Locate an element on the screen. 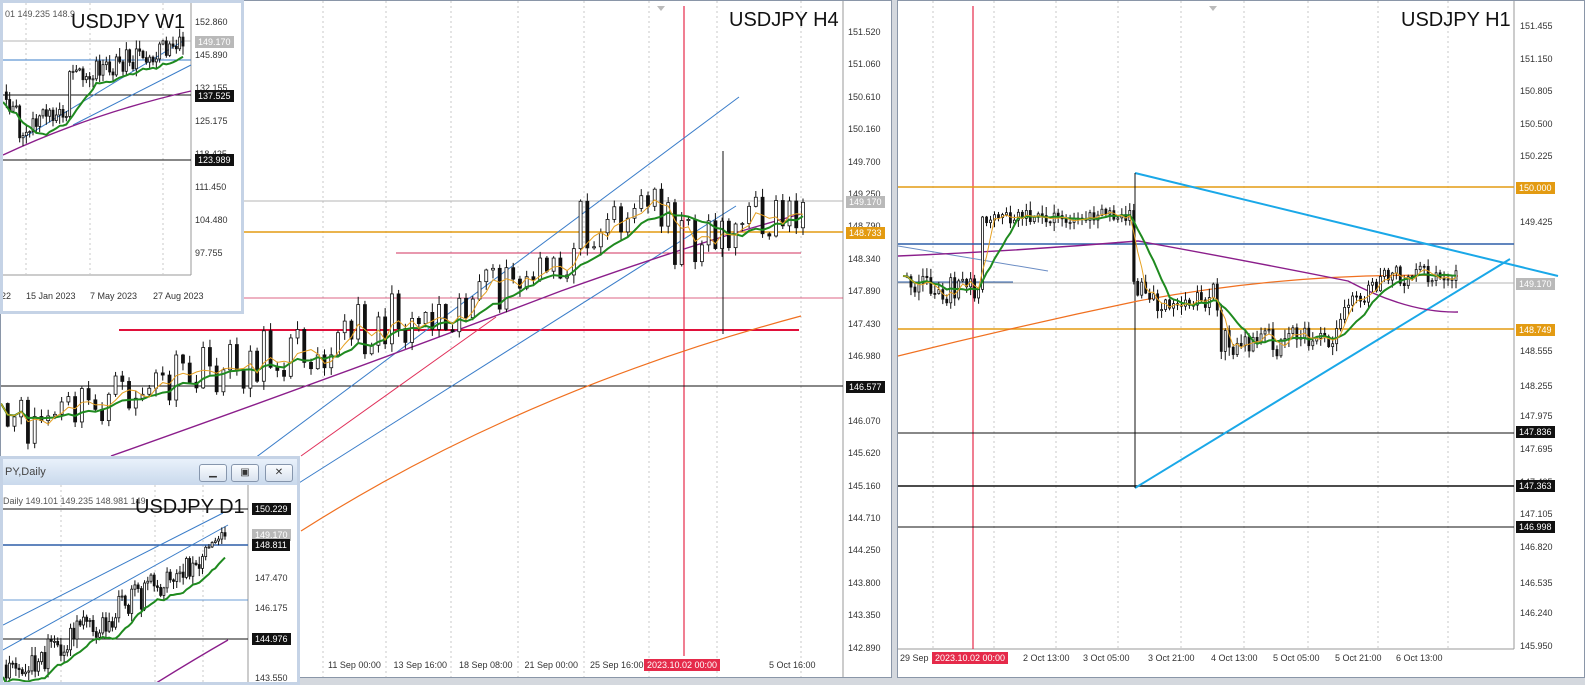 This screenshot has width=1585, height=685. h1-chart-title: USDJPY H1 is located at coordinates (1456, 20).